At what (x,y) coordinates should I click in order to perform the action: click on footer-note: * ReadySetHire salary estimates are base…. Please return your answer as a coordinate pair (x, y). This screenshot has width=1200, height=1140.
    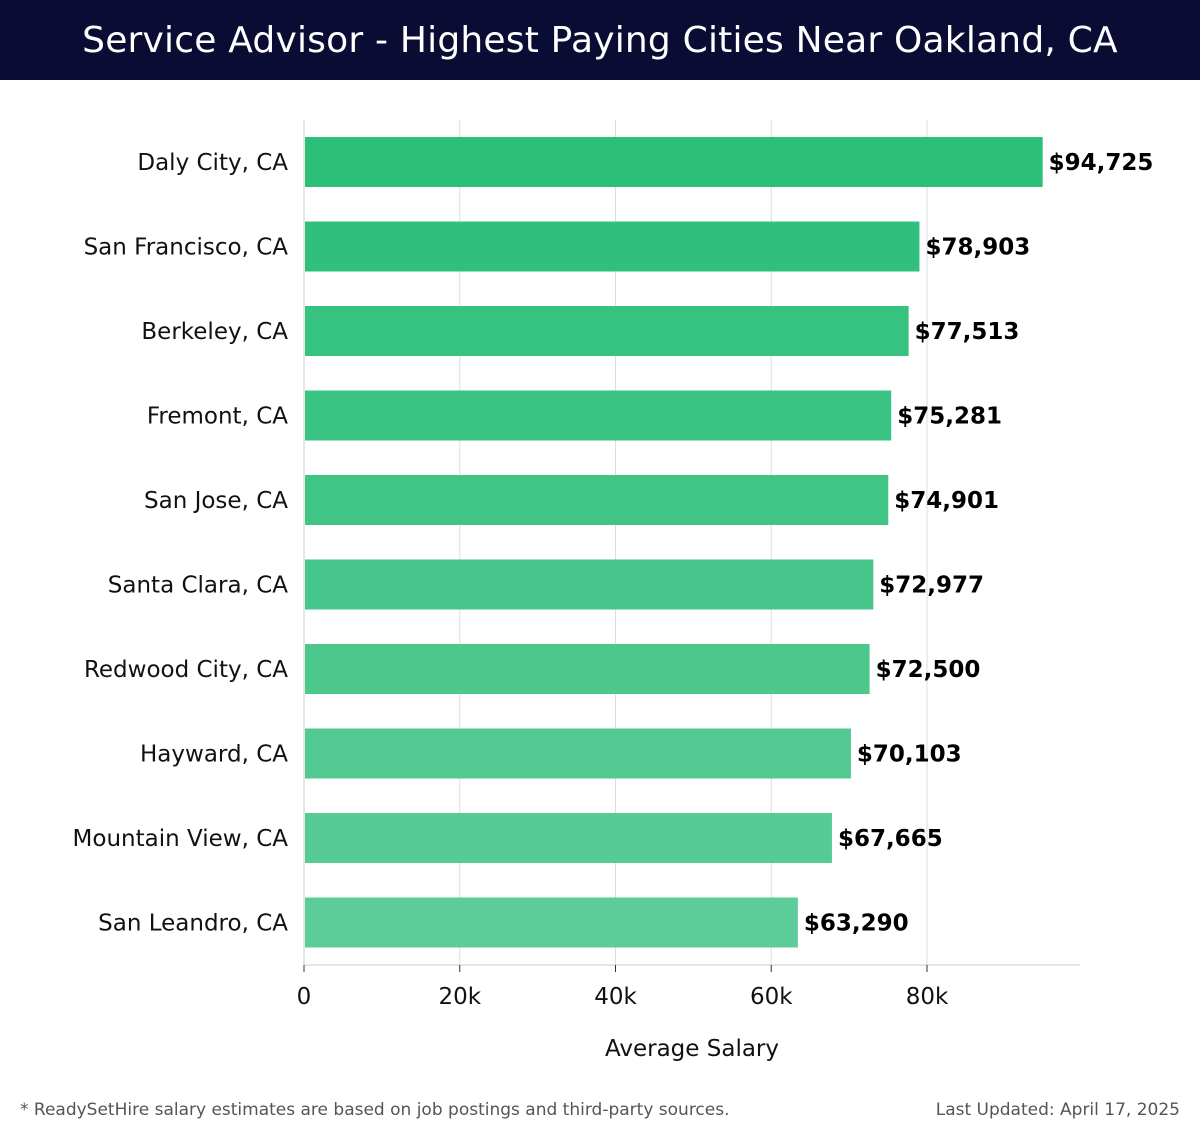
    Looking at the image, I should click on (375, 1110).